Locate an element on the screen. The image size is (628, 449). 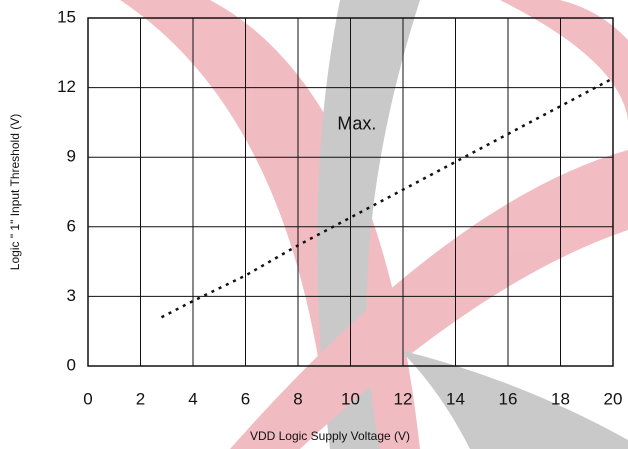
x-tick-label: 0 is located at coordinates (87, 398).